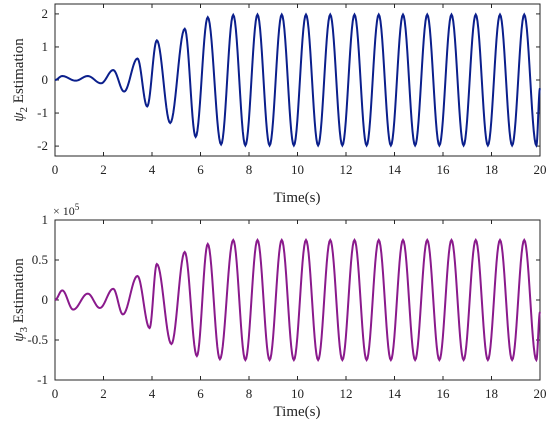 This screenshot has width=550, height=425. I want to click on y-axis-subscript-1: 2, so click(24, 110).